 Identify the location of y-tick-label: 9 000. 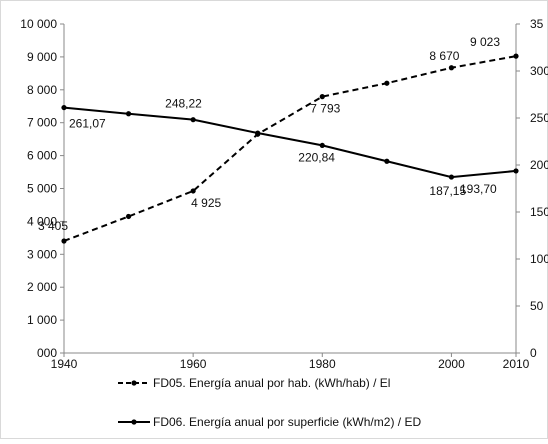
(42, 57).